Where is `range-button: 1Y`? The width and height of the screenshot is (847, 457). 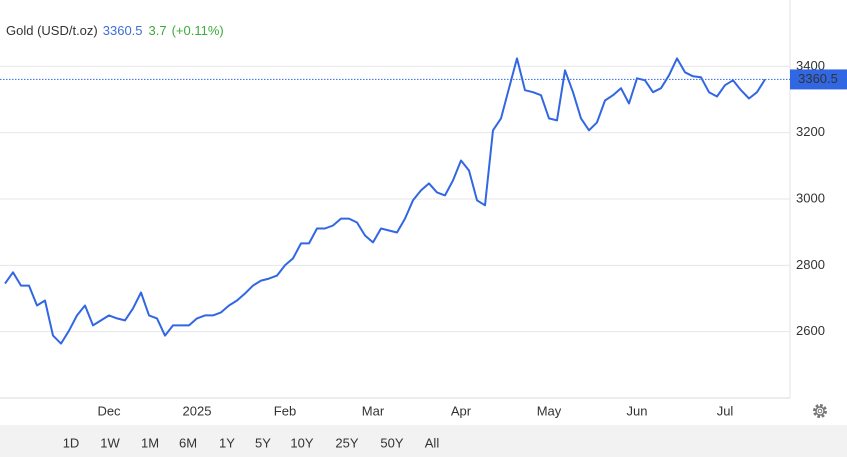
range-button: 1Y is located at coordinates (227, 442).